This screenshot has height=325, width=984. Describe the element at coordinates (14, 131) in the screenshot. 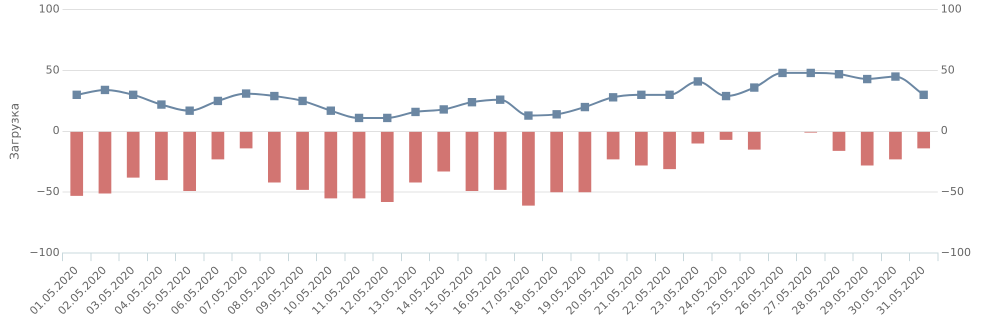

I see `y-axis-title: Загрузка` at that location.